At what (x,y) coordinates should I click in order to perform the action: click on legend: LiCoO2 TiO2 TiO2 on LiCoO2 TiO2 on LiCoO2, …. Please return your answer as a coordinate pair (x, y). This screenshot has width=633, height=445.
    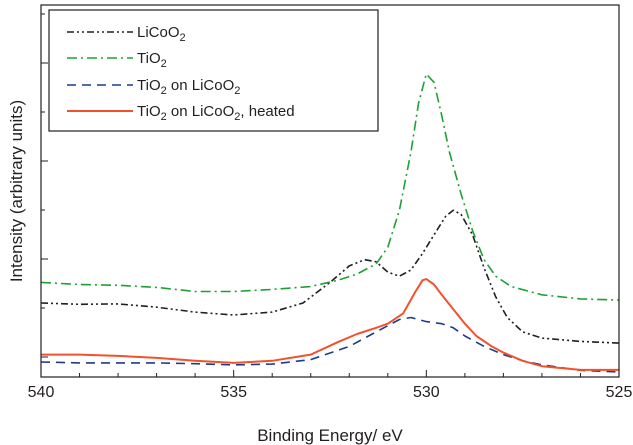
    Looking at the image, I should click on (213, 70).